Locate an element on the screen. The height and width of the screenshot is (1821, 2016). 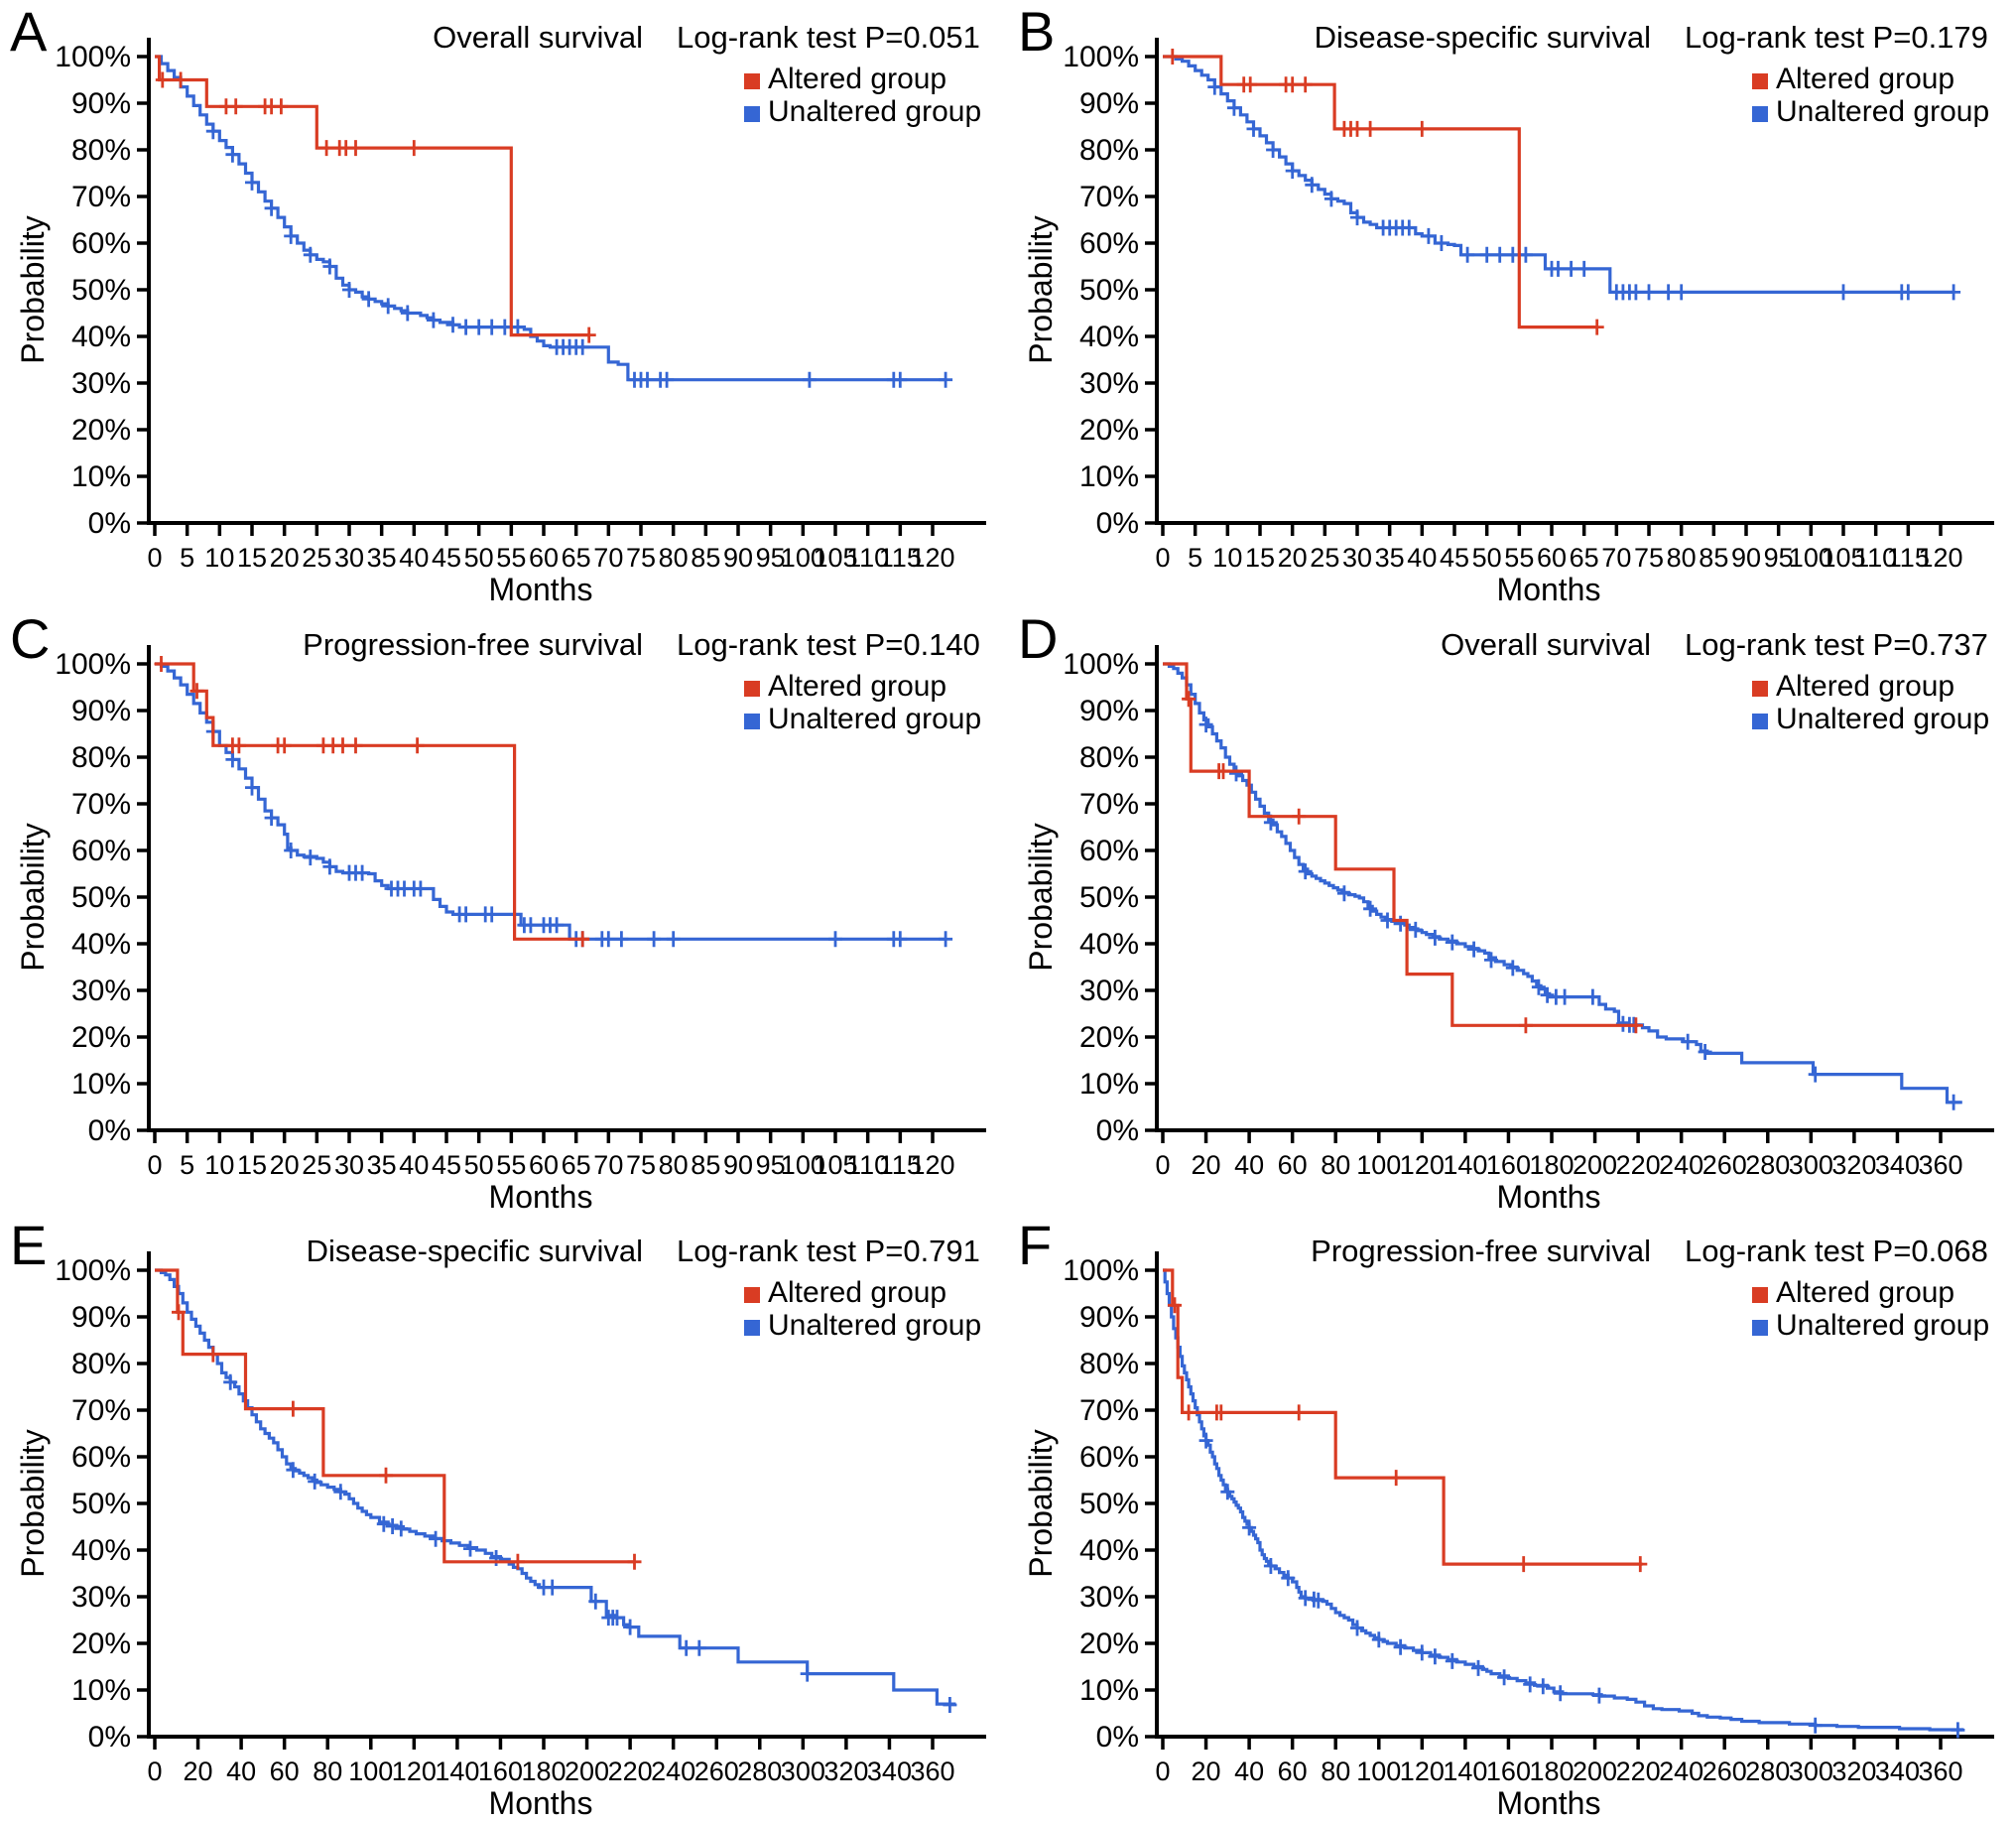
x-tick-label: 15 is located at coordinates (1260, 558).